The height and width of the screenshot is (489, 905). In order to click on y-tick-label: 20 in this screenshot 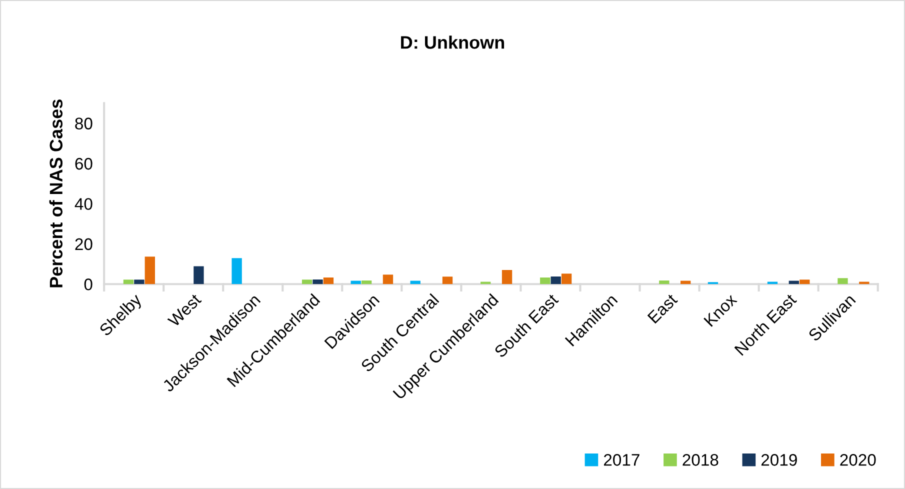, I will do `click(83, 244)`.